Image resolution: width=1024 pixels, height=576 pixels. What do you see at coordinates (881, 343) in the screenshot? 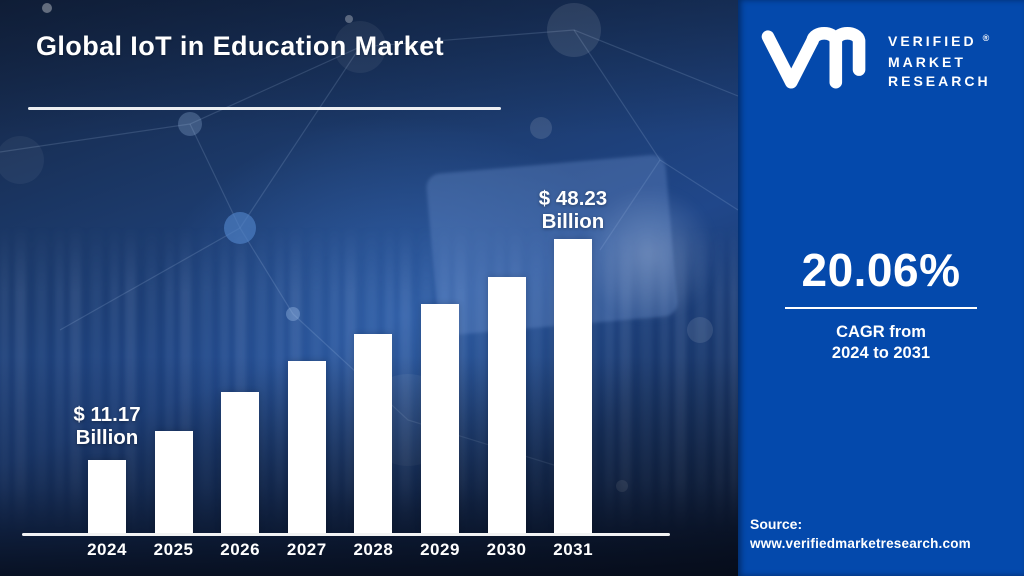
I see `cagr-caption: CAGR from 2024 to 2031` at bounding box center [881, 343].